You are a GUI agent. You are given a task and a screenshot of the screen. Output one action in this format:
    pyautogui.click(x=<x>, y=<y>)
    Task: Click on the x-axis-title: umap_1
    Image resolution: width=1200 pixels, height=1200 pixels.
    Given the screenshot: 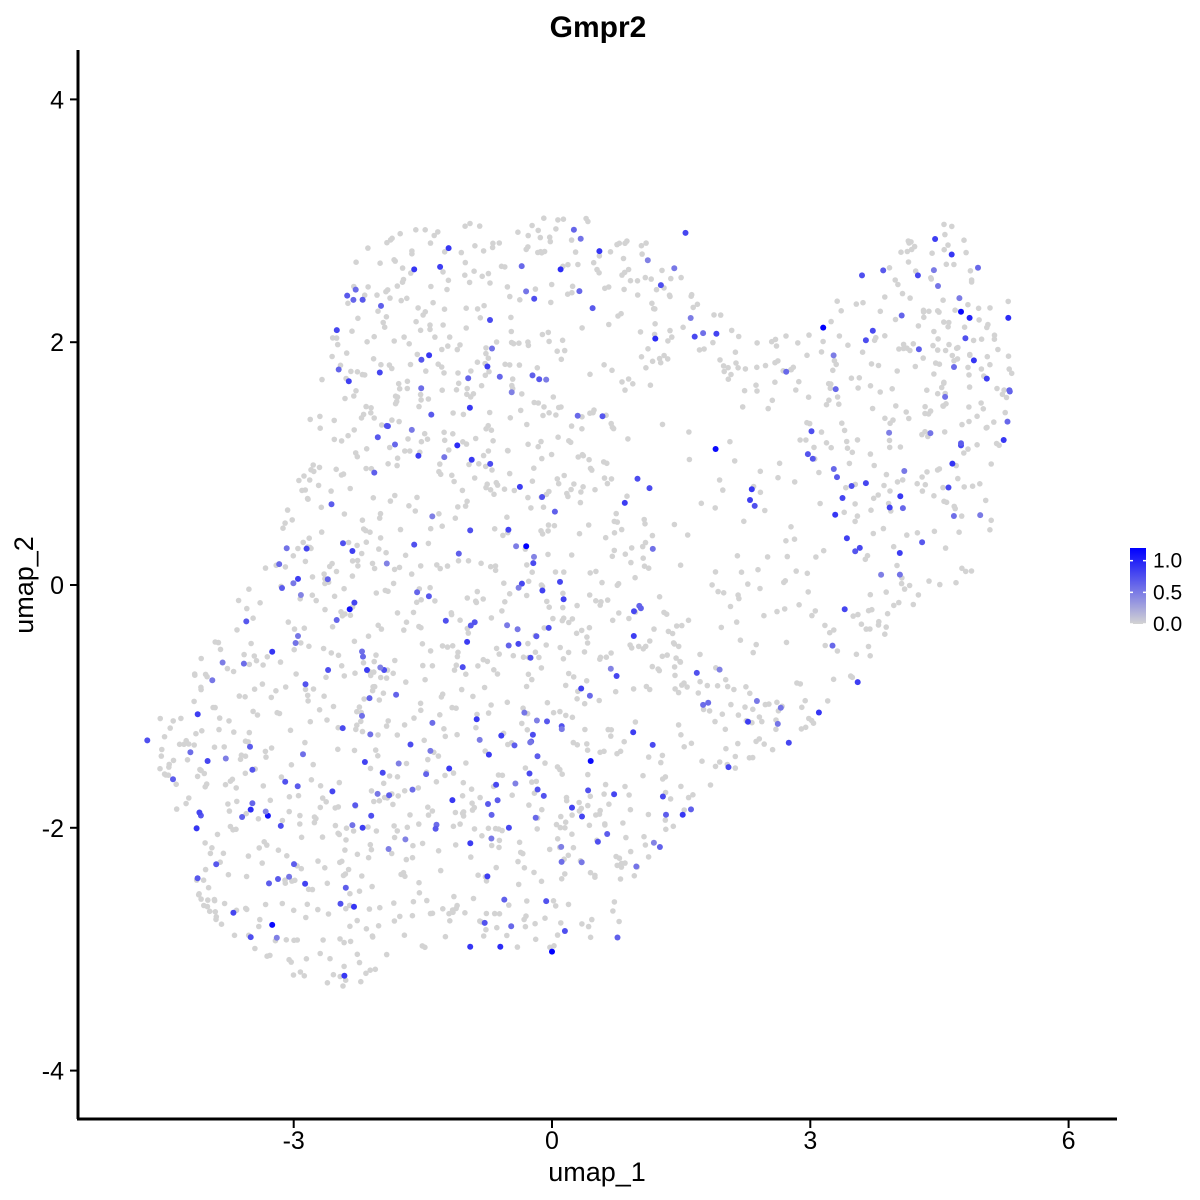 What is the action you would take?
    pyautogui.click(x=597, y=1172)
    